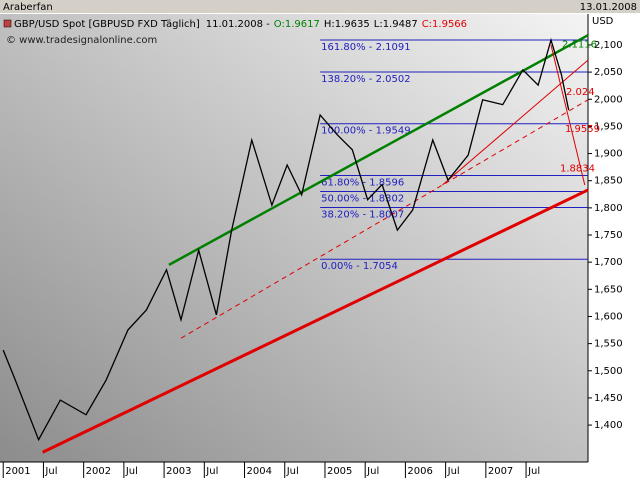 The width and height of the screenshot is (640, 480). Describe the element at coordinates (608, 72) in the screenshot. I see `y-tick-label: 2,050` at that location.